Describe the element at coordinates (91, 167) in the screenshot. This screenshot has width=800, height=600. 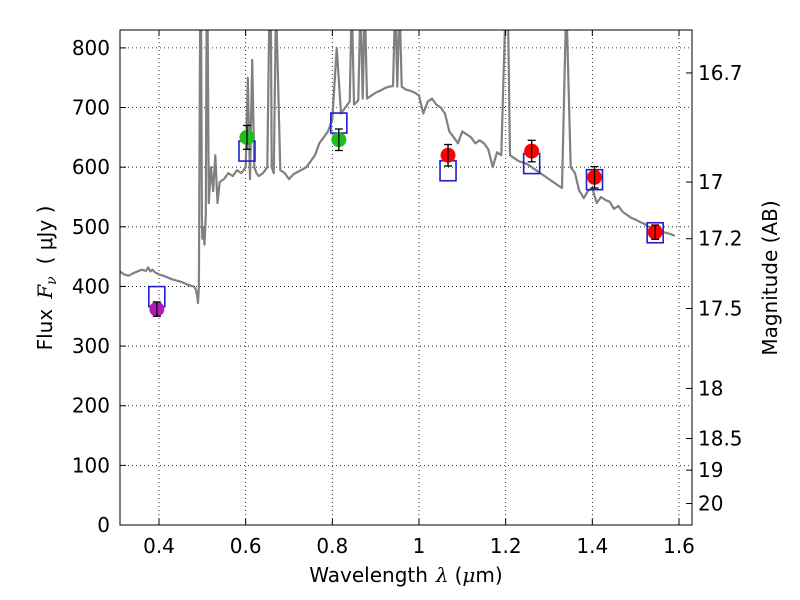
I see `y-tick-label: 600` at that location.